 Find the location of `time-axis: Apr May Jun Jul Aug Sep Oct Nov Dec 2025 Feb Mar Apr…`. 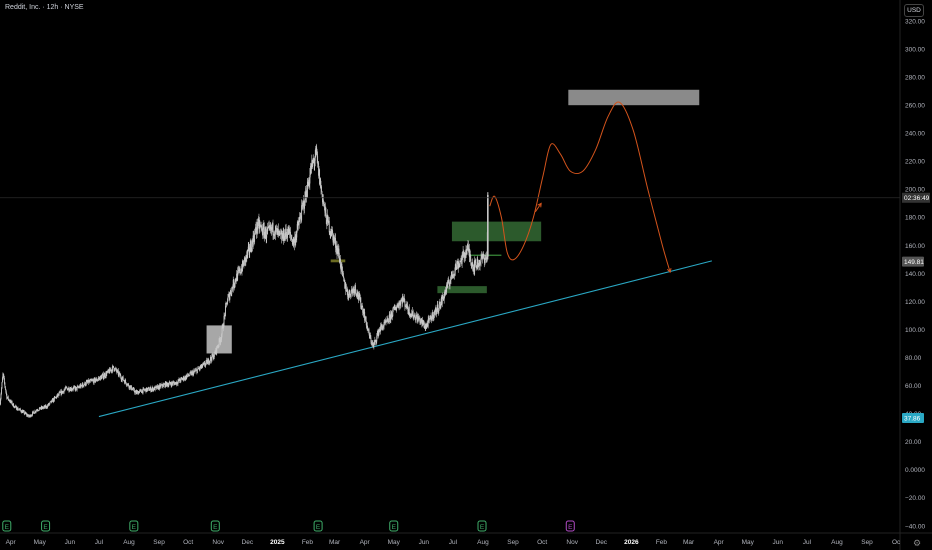

time-axis: Apr May Jun Jul Aug Sep Oct Nov Dec 2025 Feb Mar Apr… is located at coordinates (453, 542).